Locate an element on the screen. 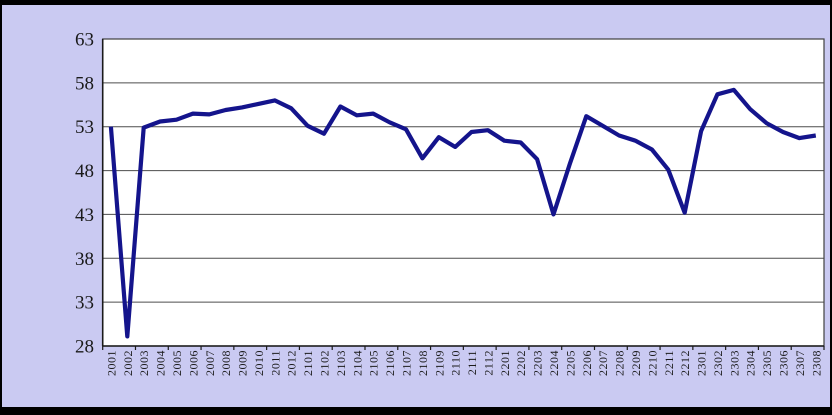  x-axis-label: 2301 is located at coordinates (702, 363).